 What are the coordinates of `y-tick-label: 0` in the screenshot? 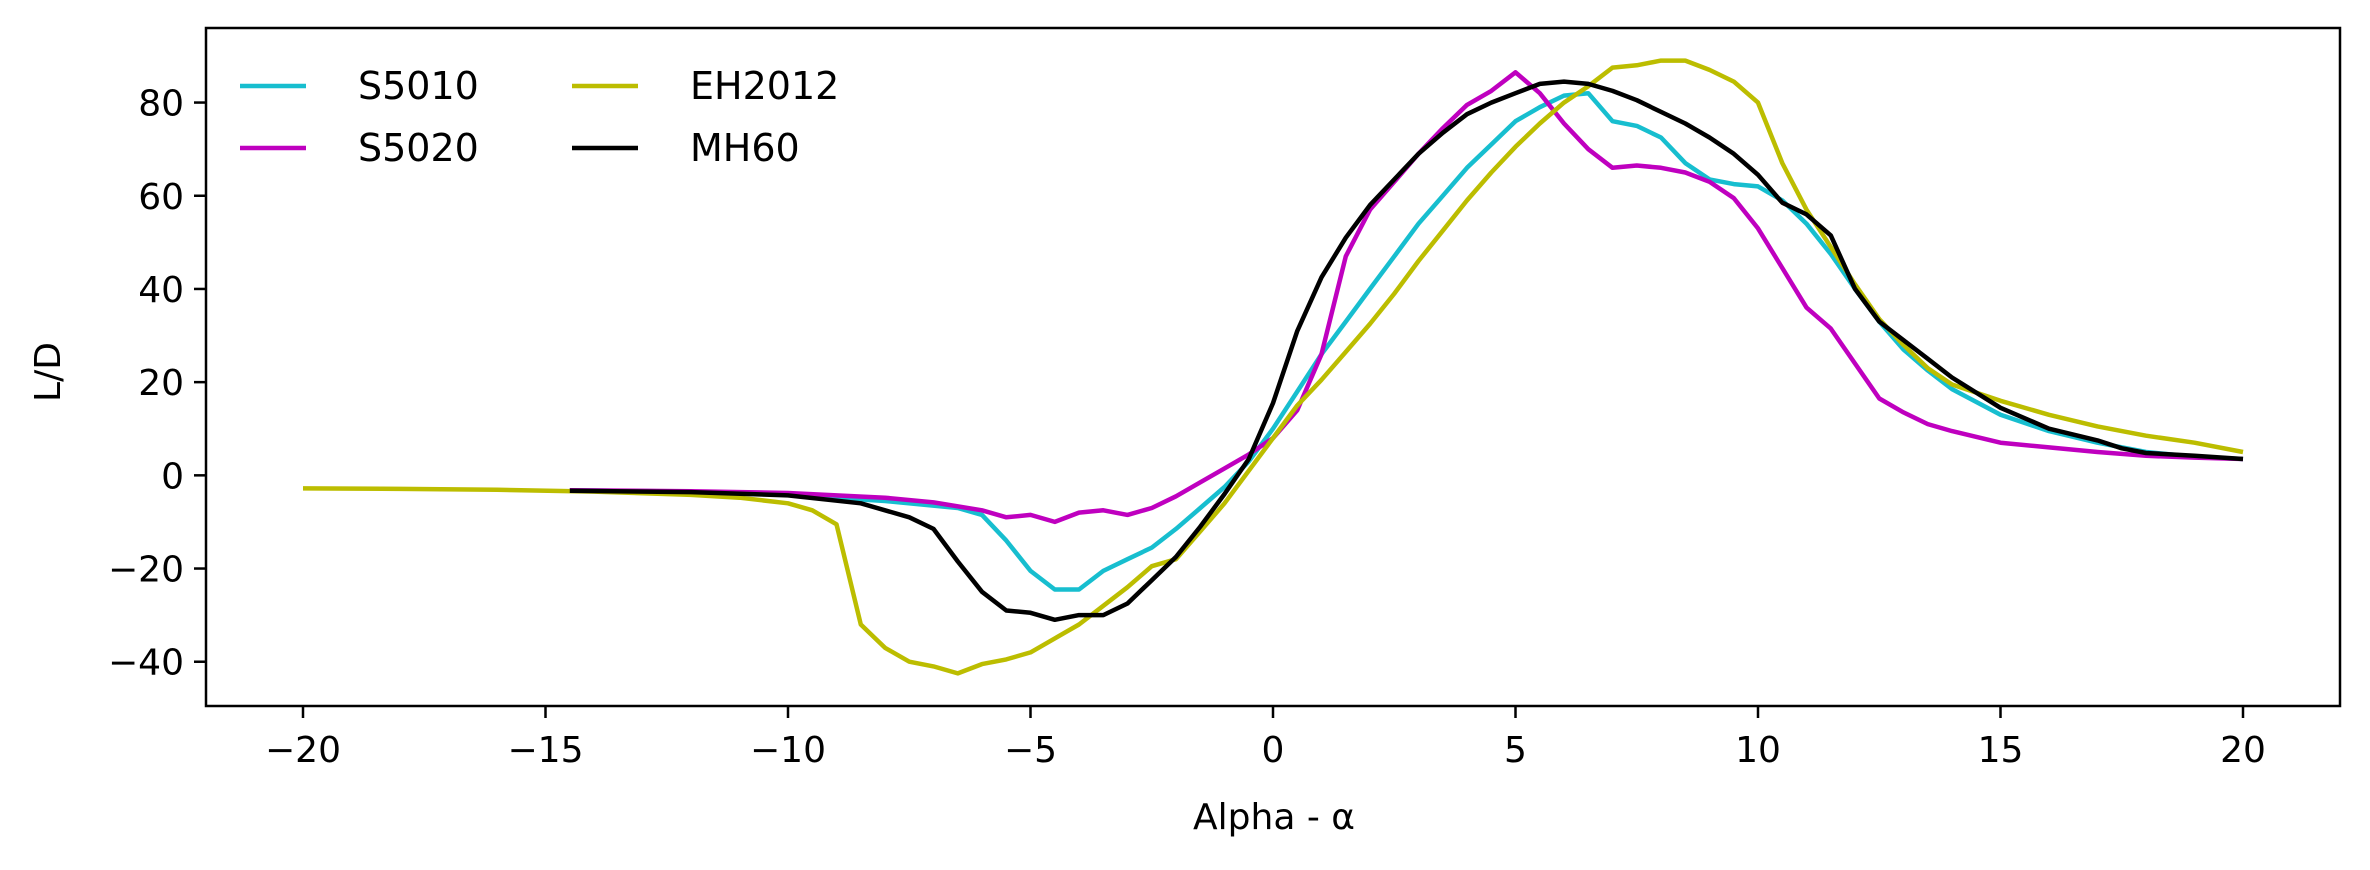 It's located at (172, 476).